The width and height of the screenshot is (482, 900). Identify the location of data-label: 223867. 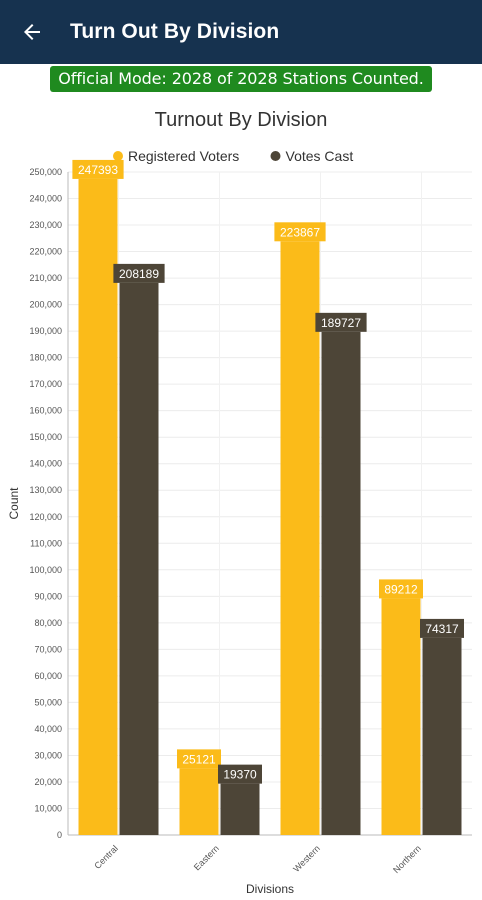
(300, 232).